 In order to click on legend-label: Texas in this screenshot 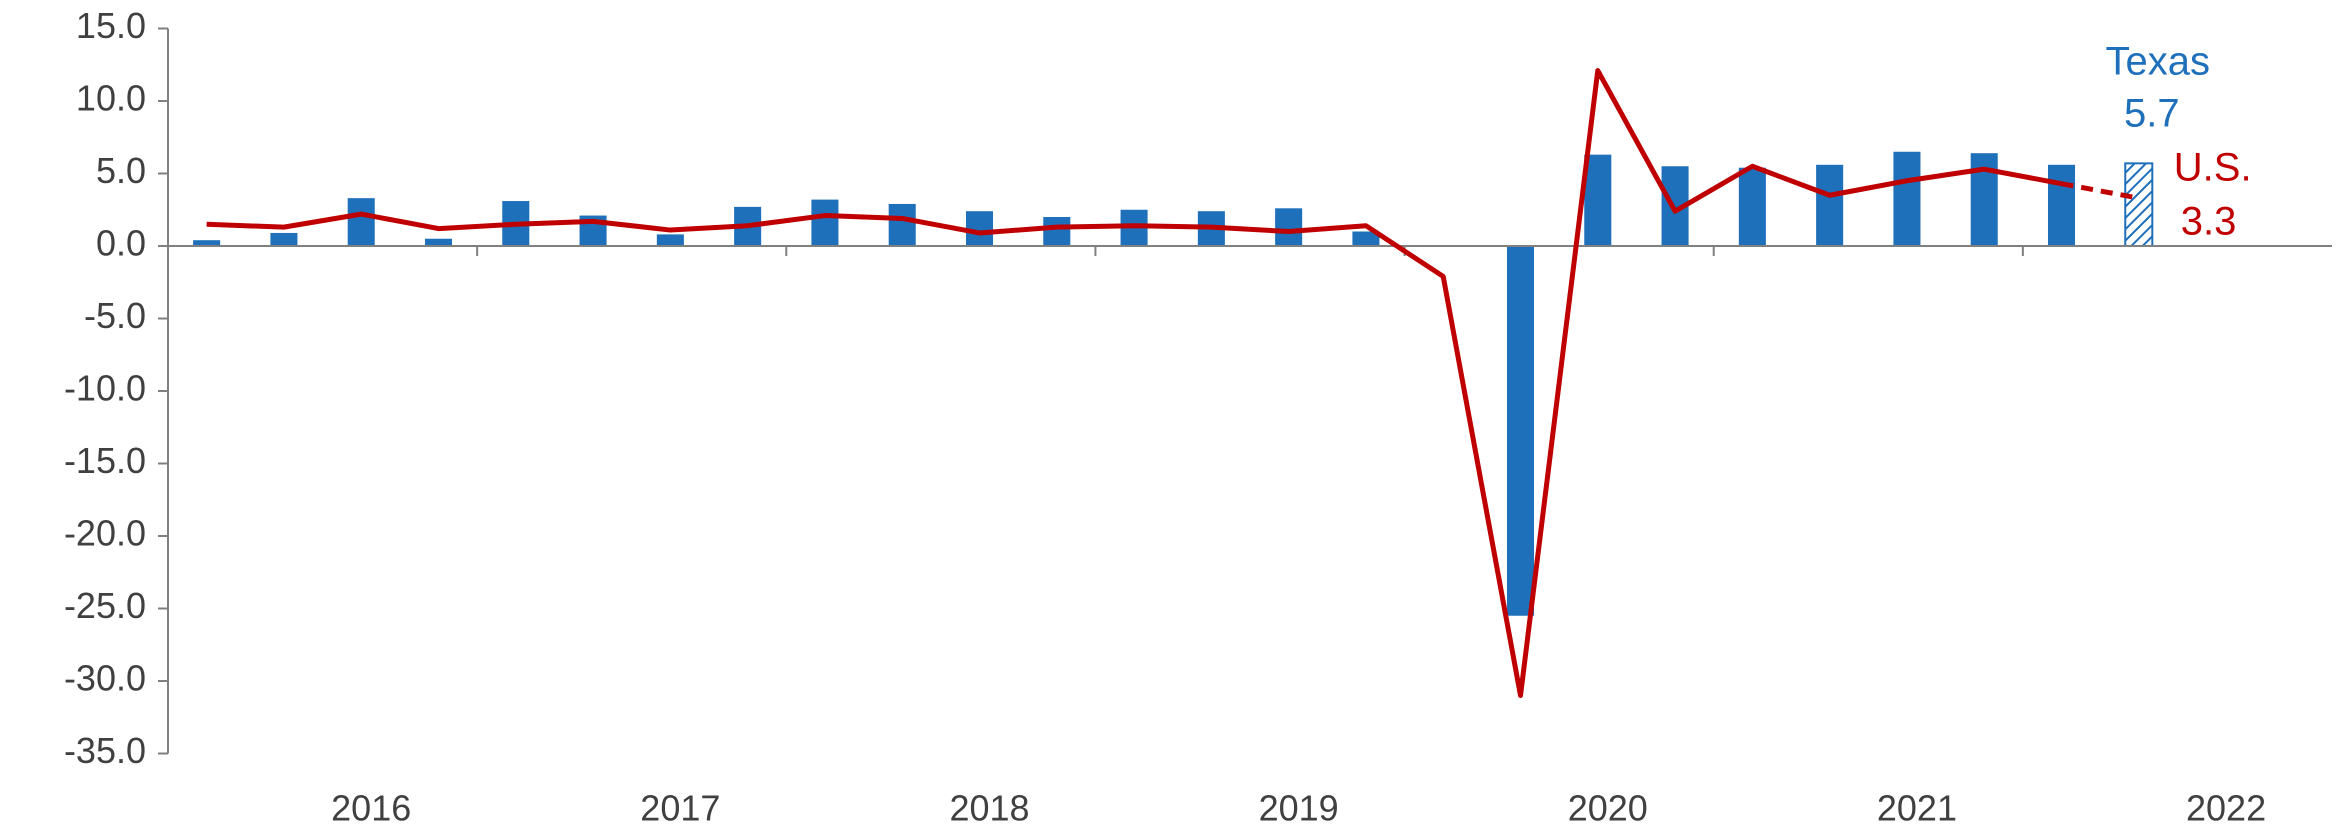, I will do `click(2158, 62)`.